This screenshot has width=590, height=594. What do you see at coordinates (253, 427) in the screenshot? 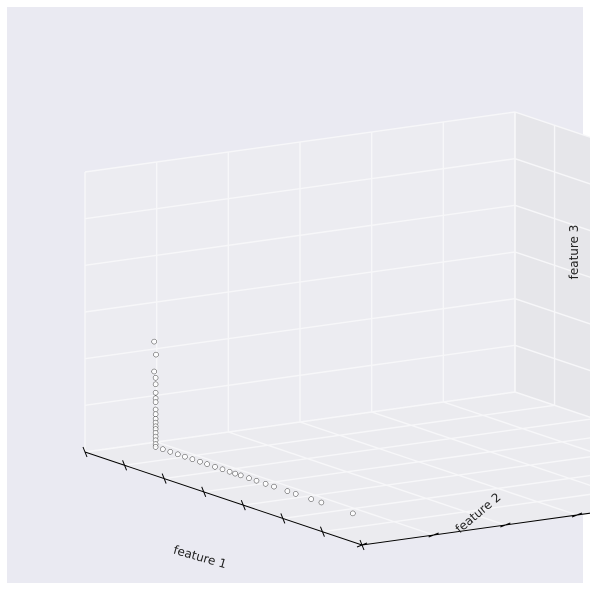
I see `data-points` at bounding box center [253, 427].